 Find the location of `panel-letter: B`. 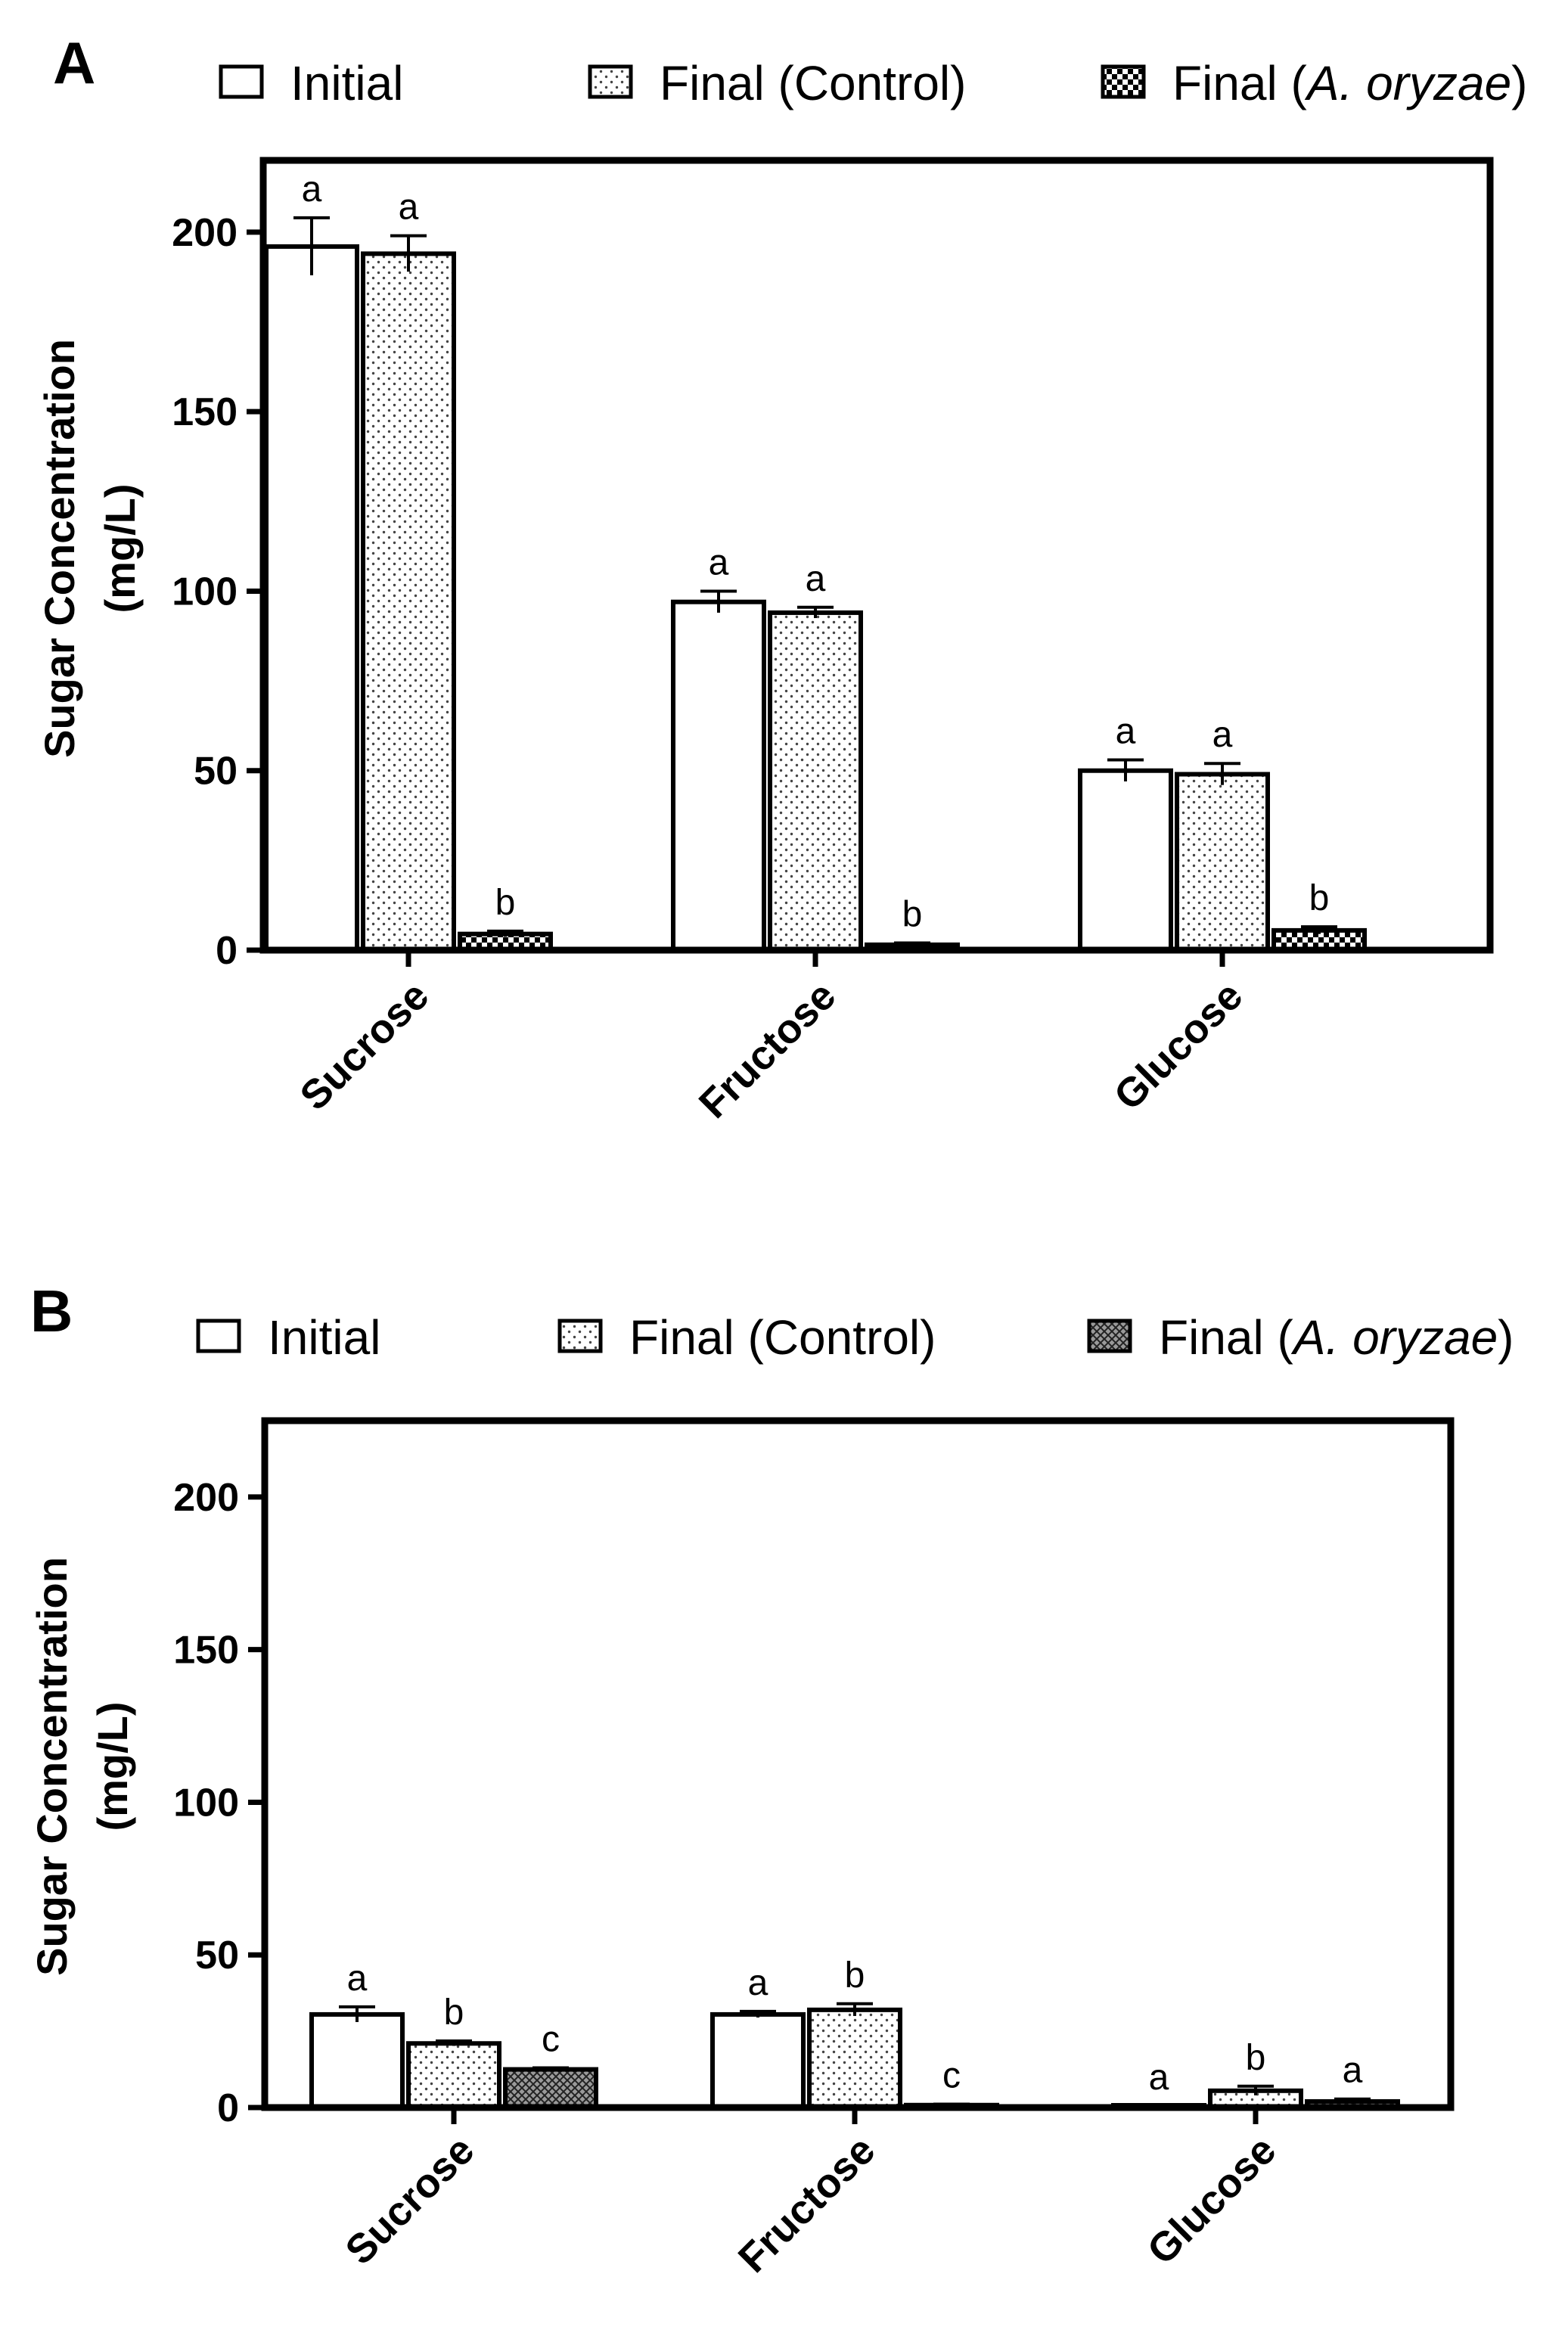

panel-letter: B is located at coordinates (52, 1311).